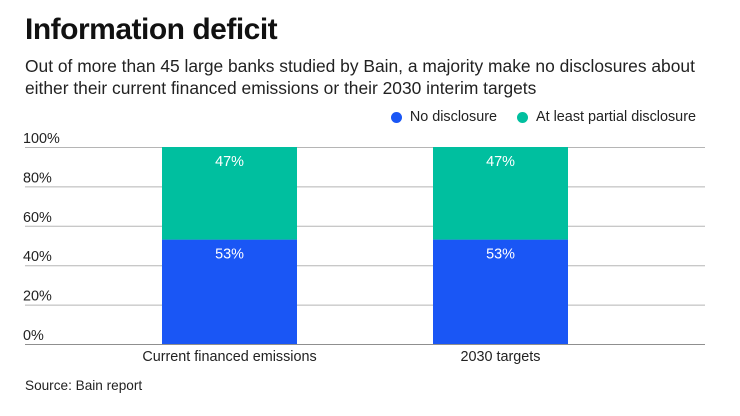 Image resolution: width=740 pixels, height=416 pixels. Describe the element at coordinates (500, 357) in the screenshot. I see `x-category-label: 2030 targets` at that location.